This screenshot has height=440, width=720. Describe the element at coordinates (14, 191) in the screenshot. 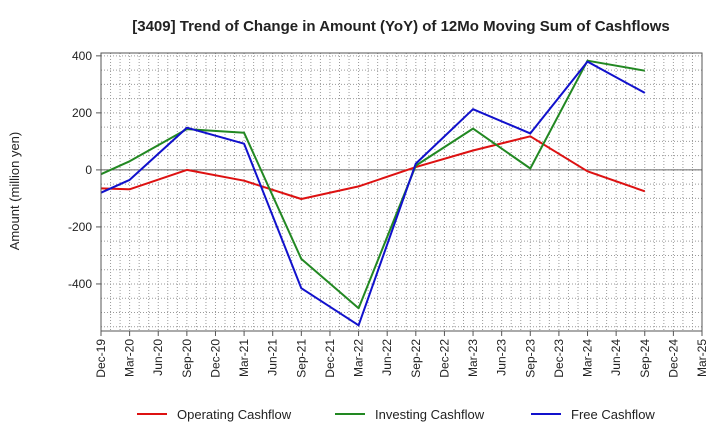

I see `y-axis-label: Amount (million yen)` at that location.